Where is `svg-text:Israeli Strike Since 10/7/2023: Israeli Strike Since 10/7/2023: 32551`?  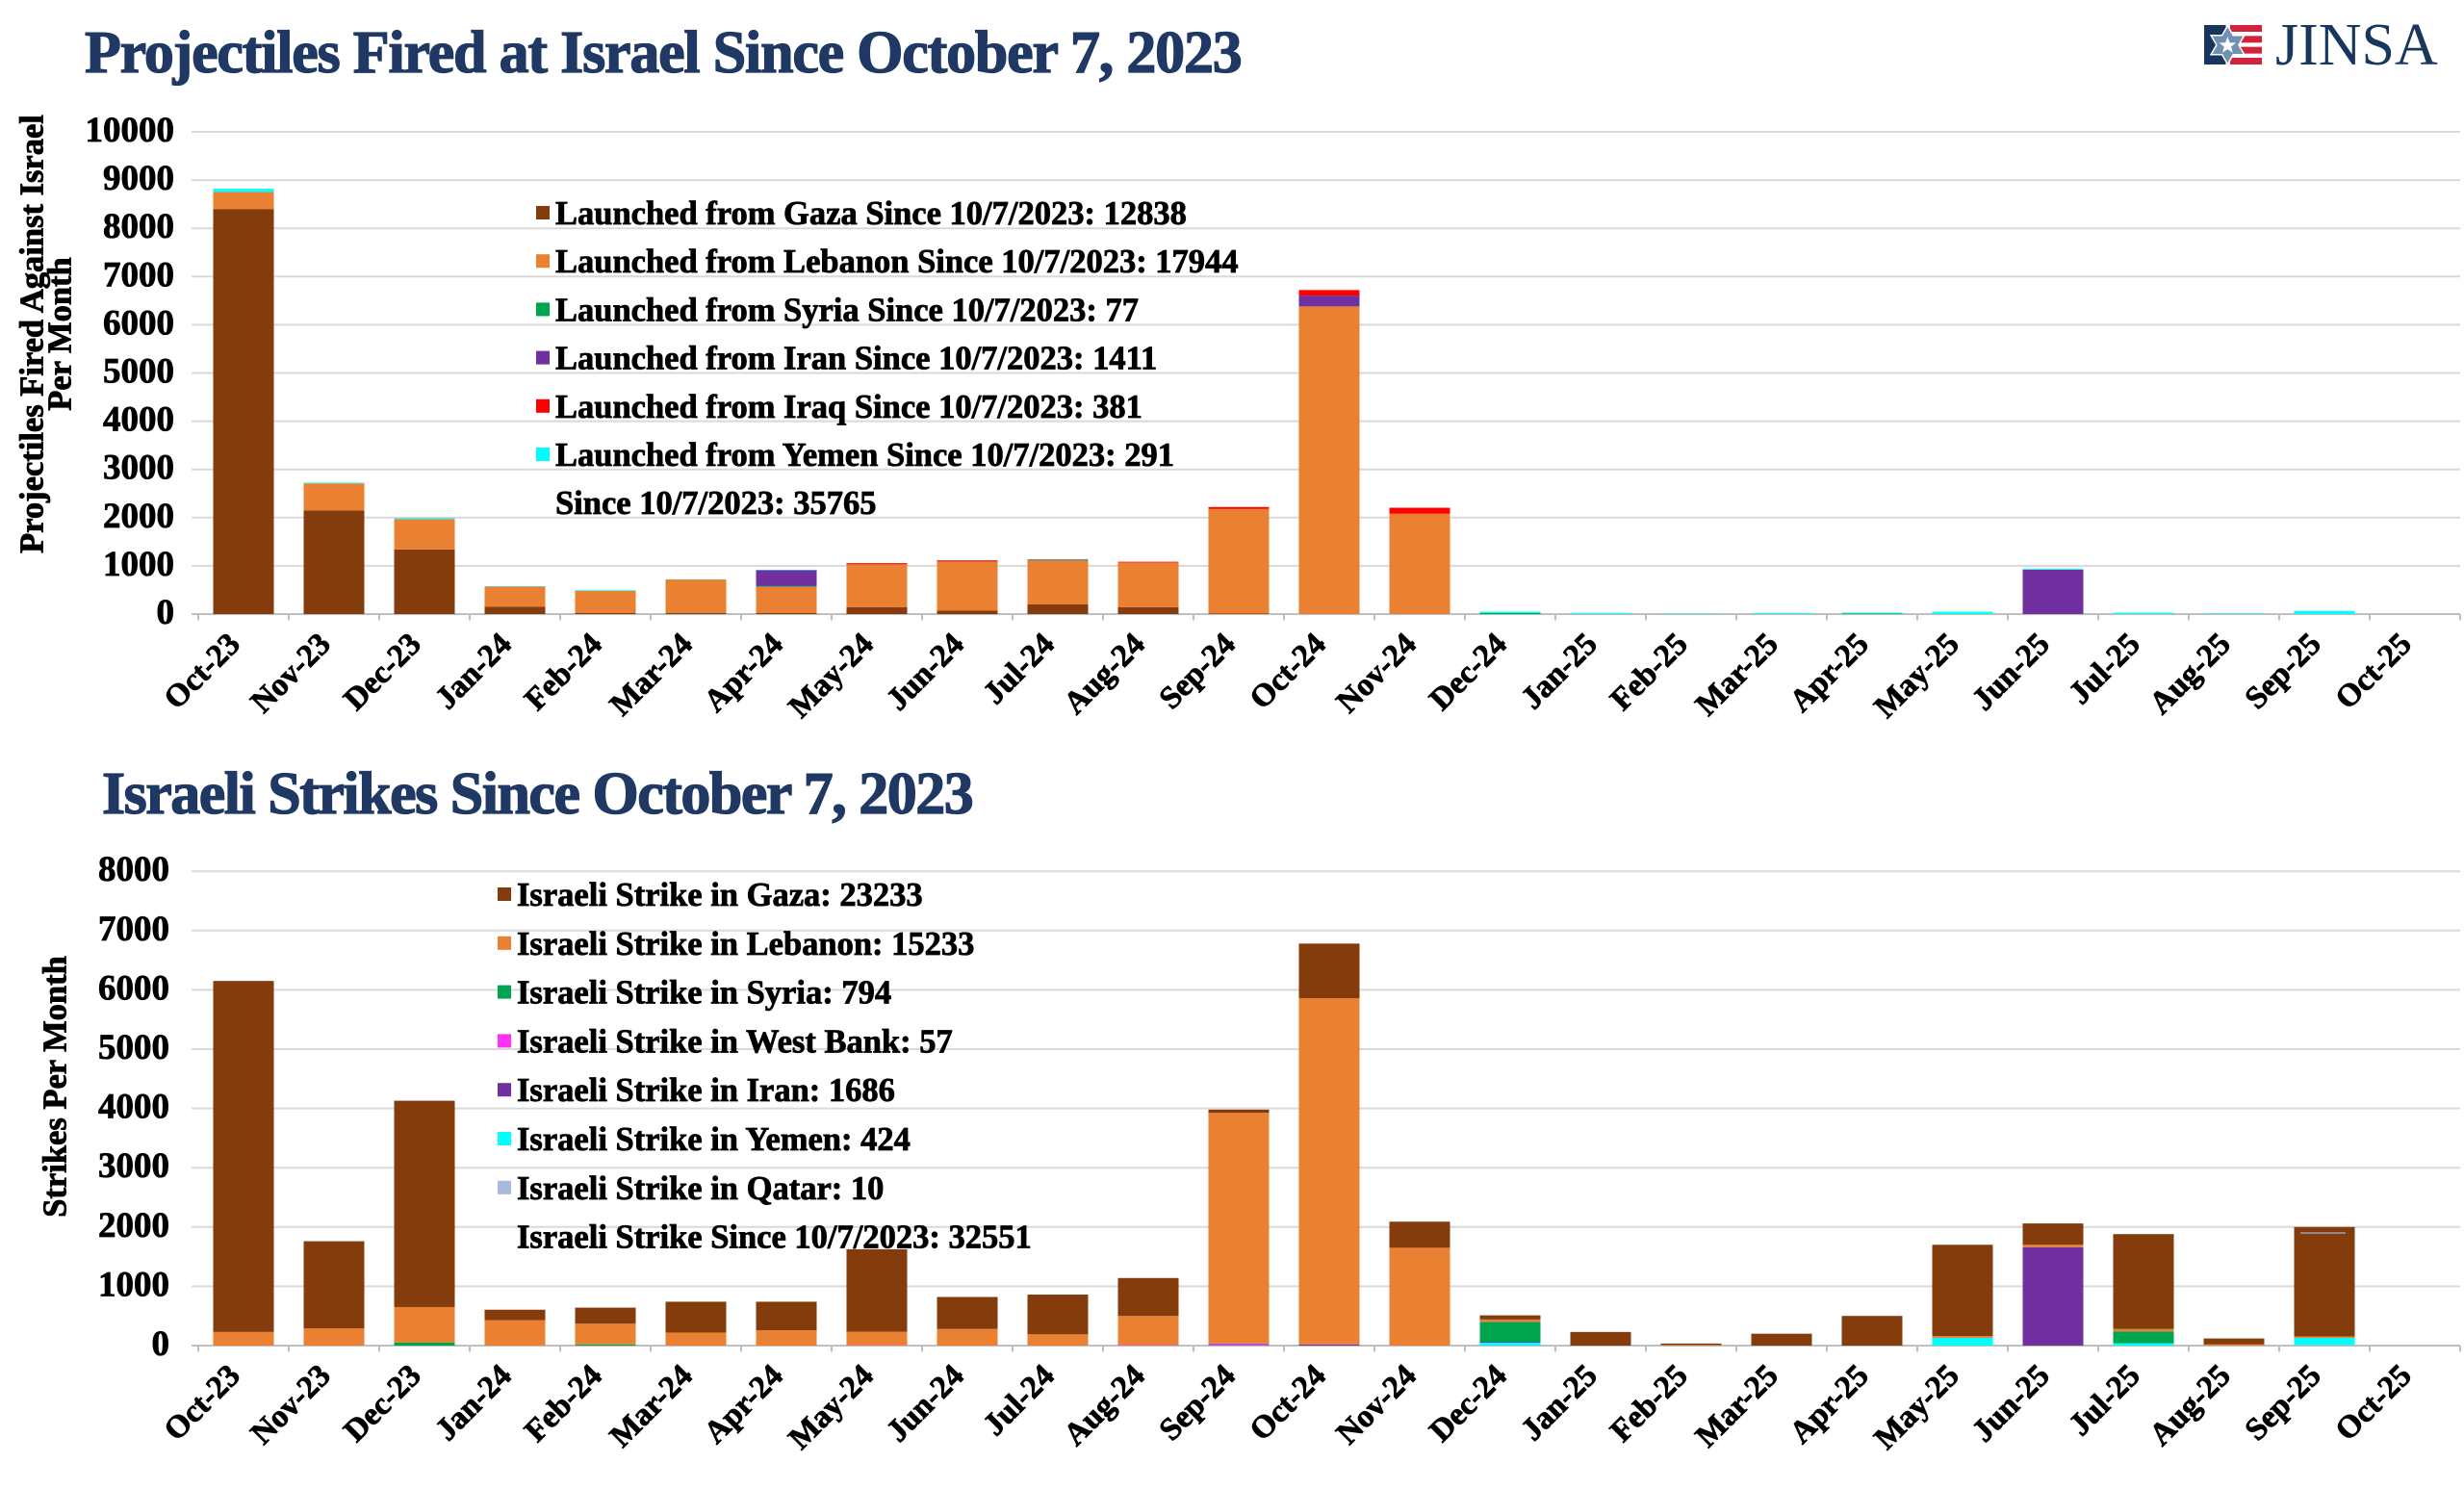 svg-text:Israeli Strike Since 10/7/2023: Israeli Strike Since 10/7/2023: 32551 is located at coordinates (774, 1238).